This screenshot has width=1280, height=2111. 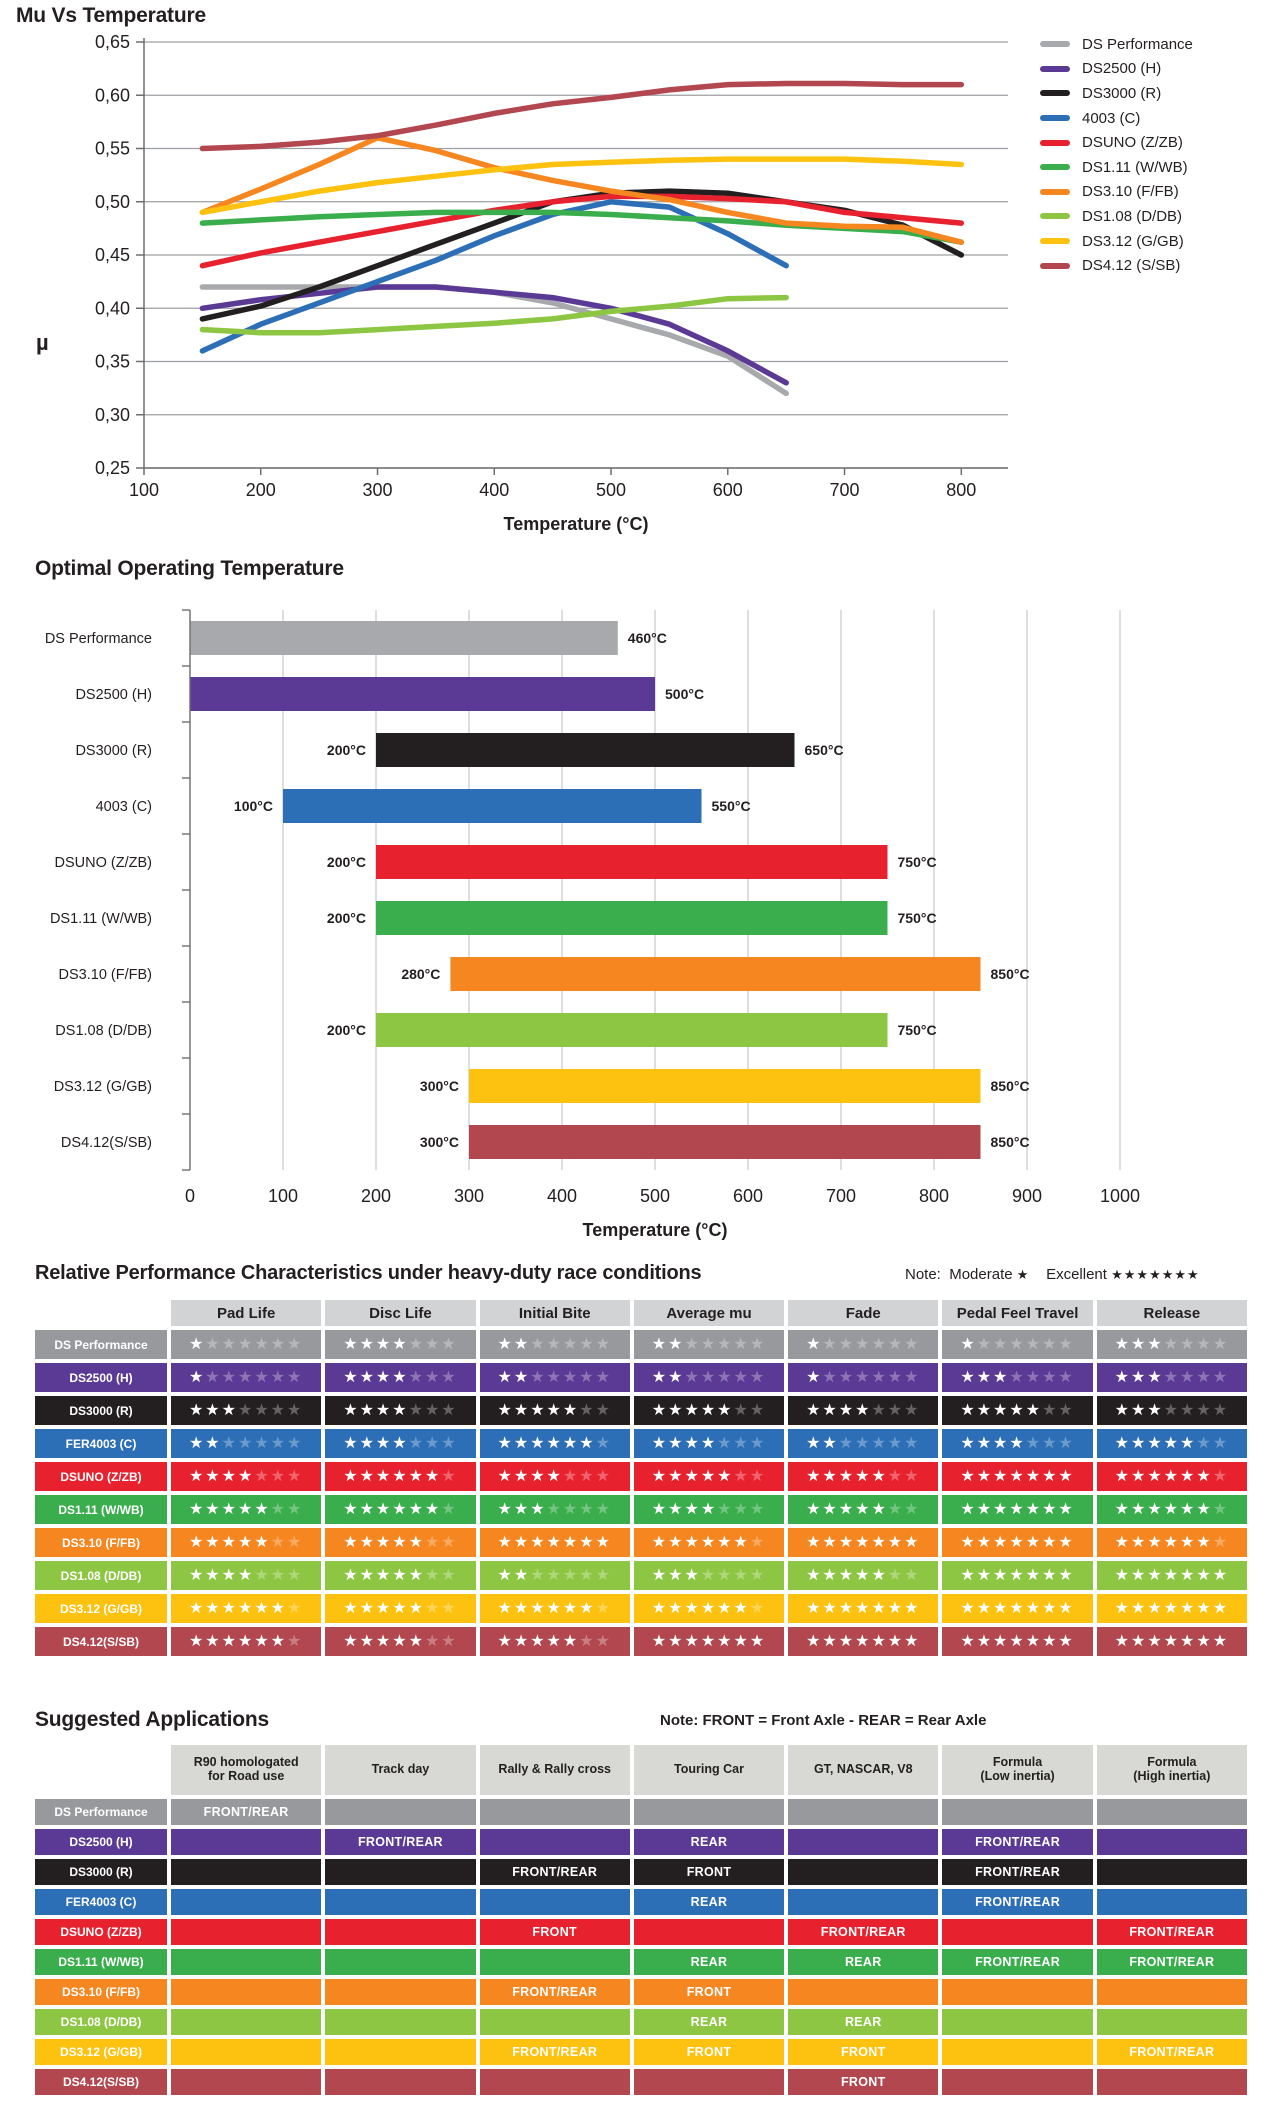 I want to click on column-header: GT, NASCAR, V8, so click(x=863, y=1770).